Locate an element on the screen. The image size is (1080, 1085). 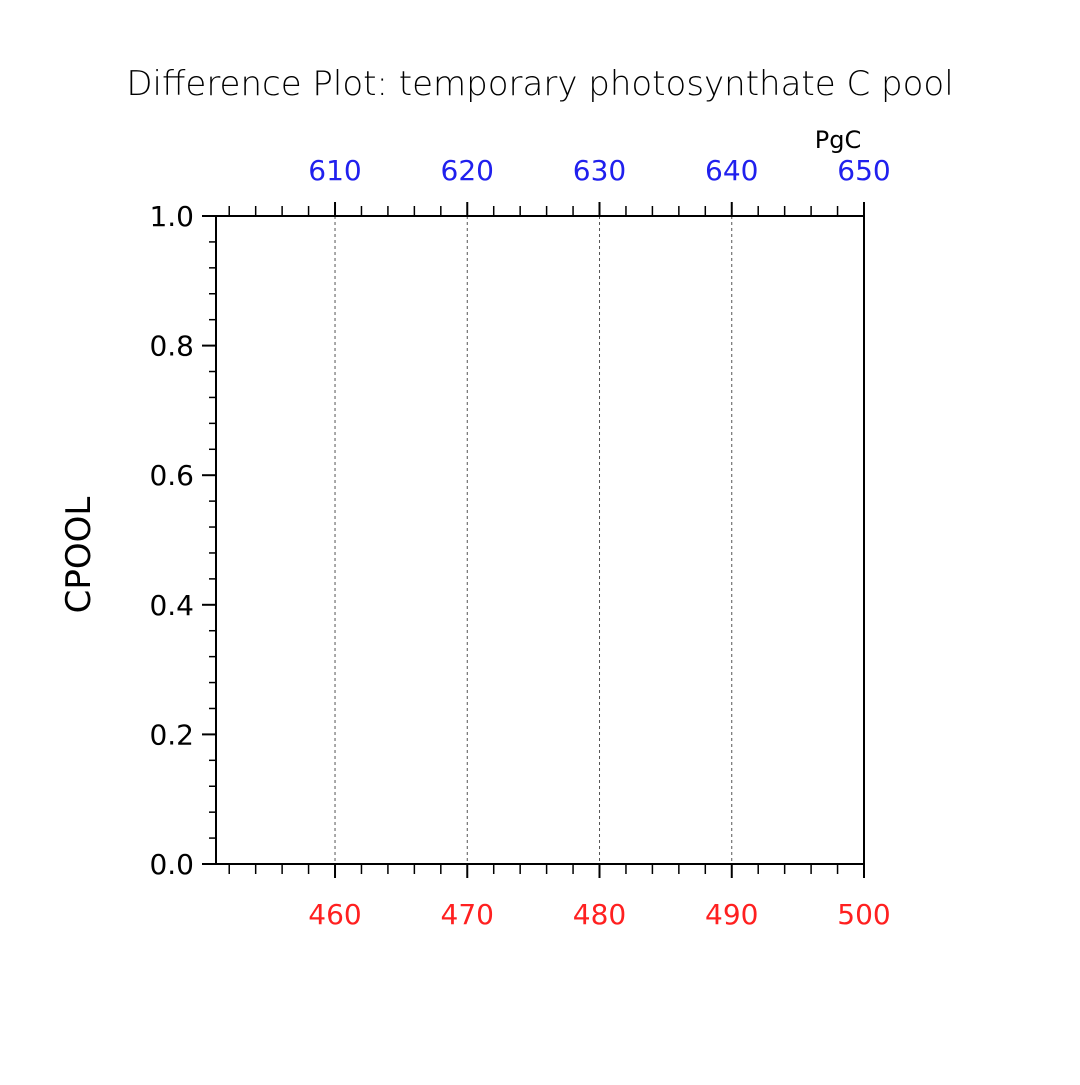
x-top-tick-label: 650 is located at coordinates (863, 170).